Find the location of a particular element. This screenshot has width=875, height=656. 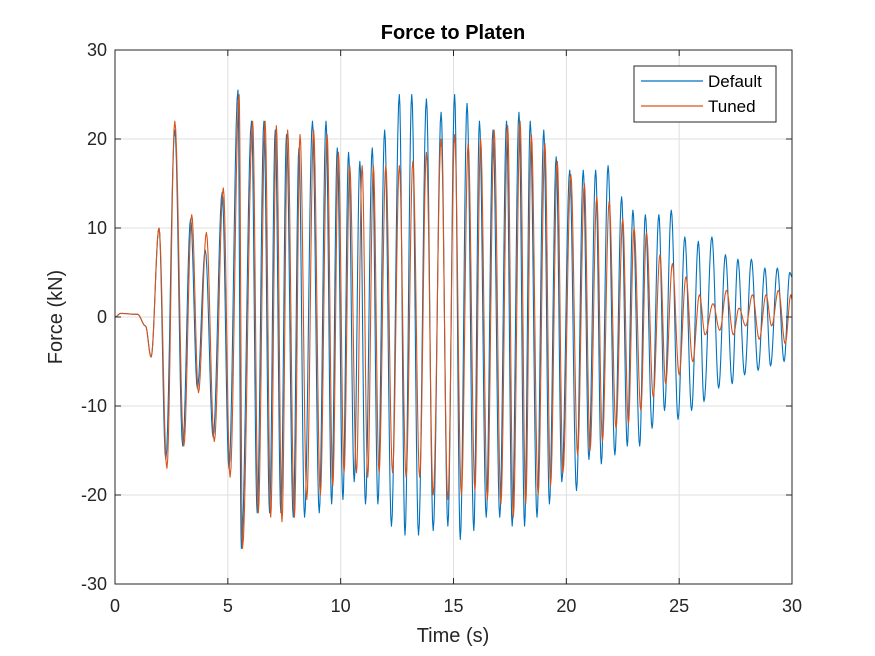

x-tick-label: 5 is located at coordinates (228, 606).